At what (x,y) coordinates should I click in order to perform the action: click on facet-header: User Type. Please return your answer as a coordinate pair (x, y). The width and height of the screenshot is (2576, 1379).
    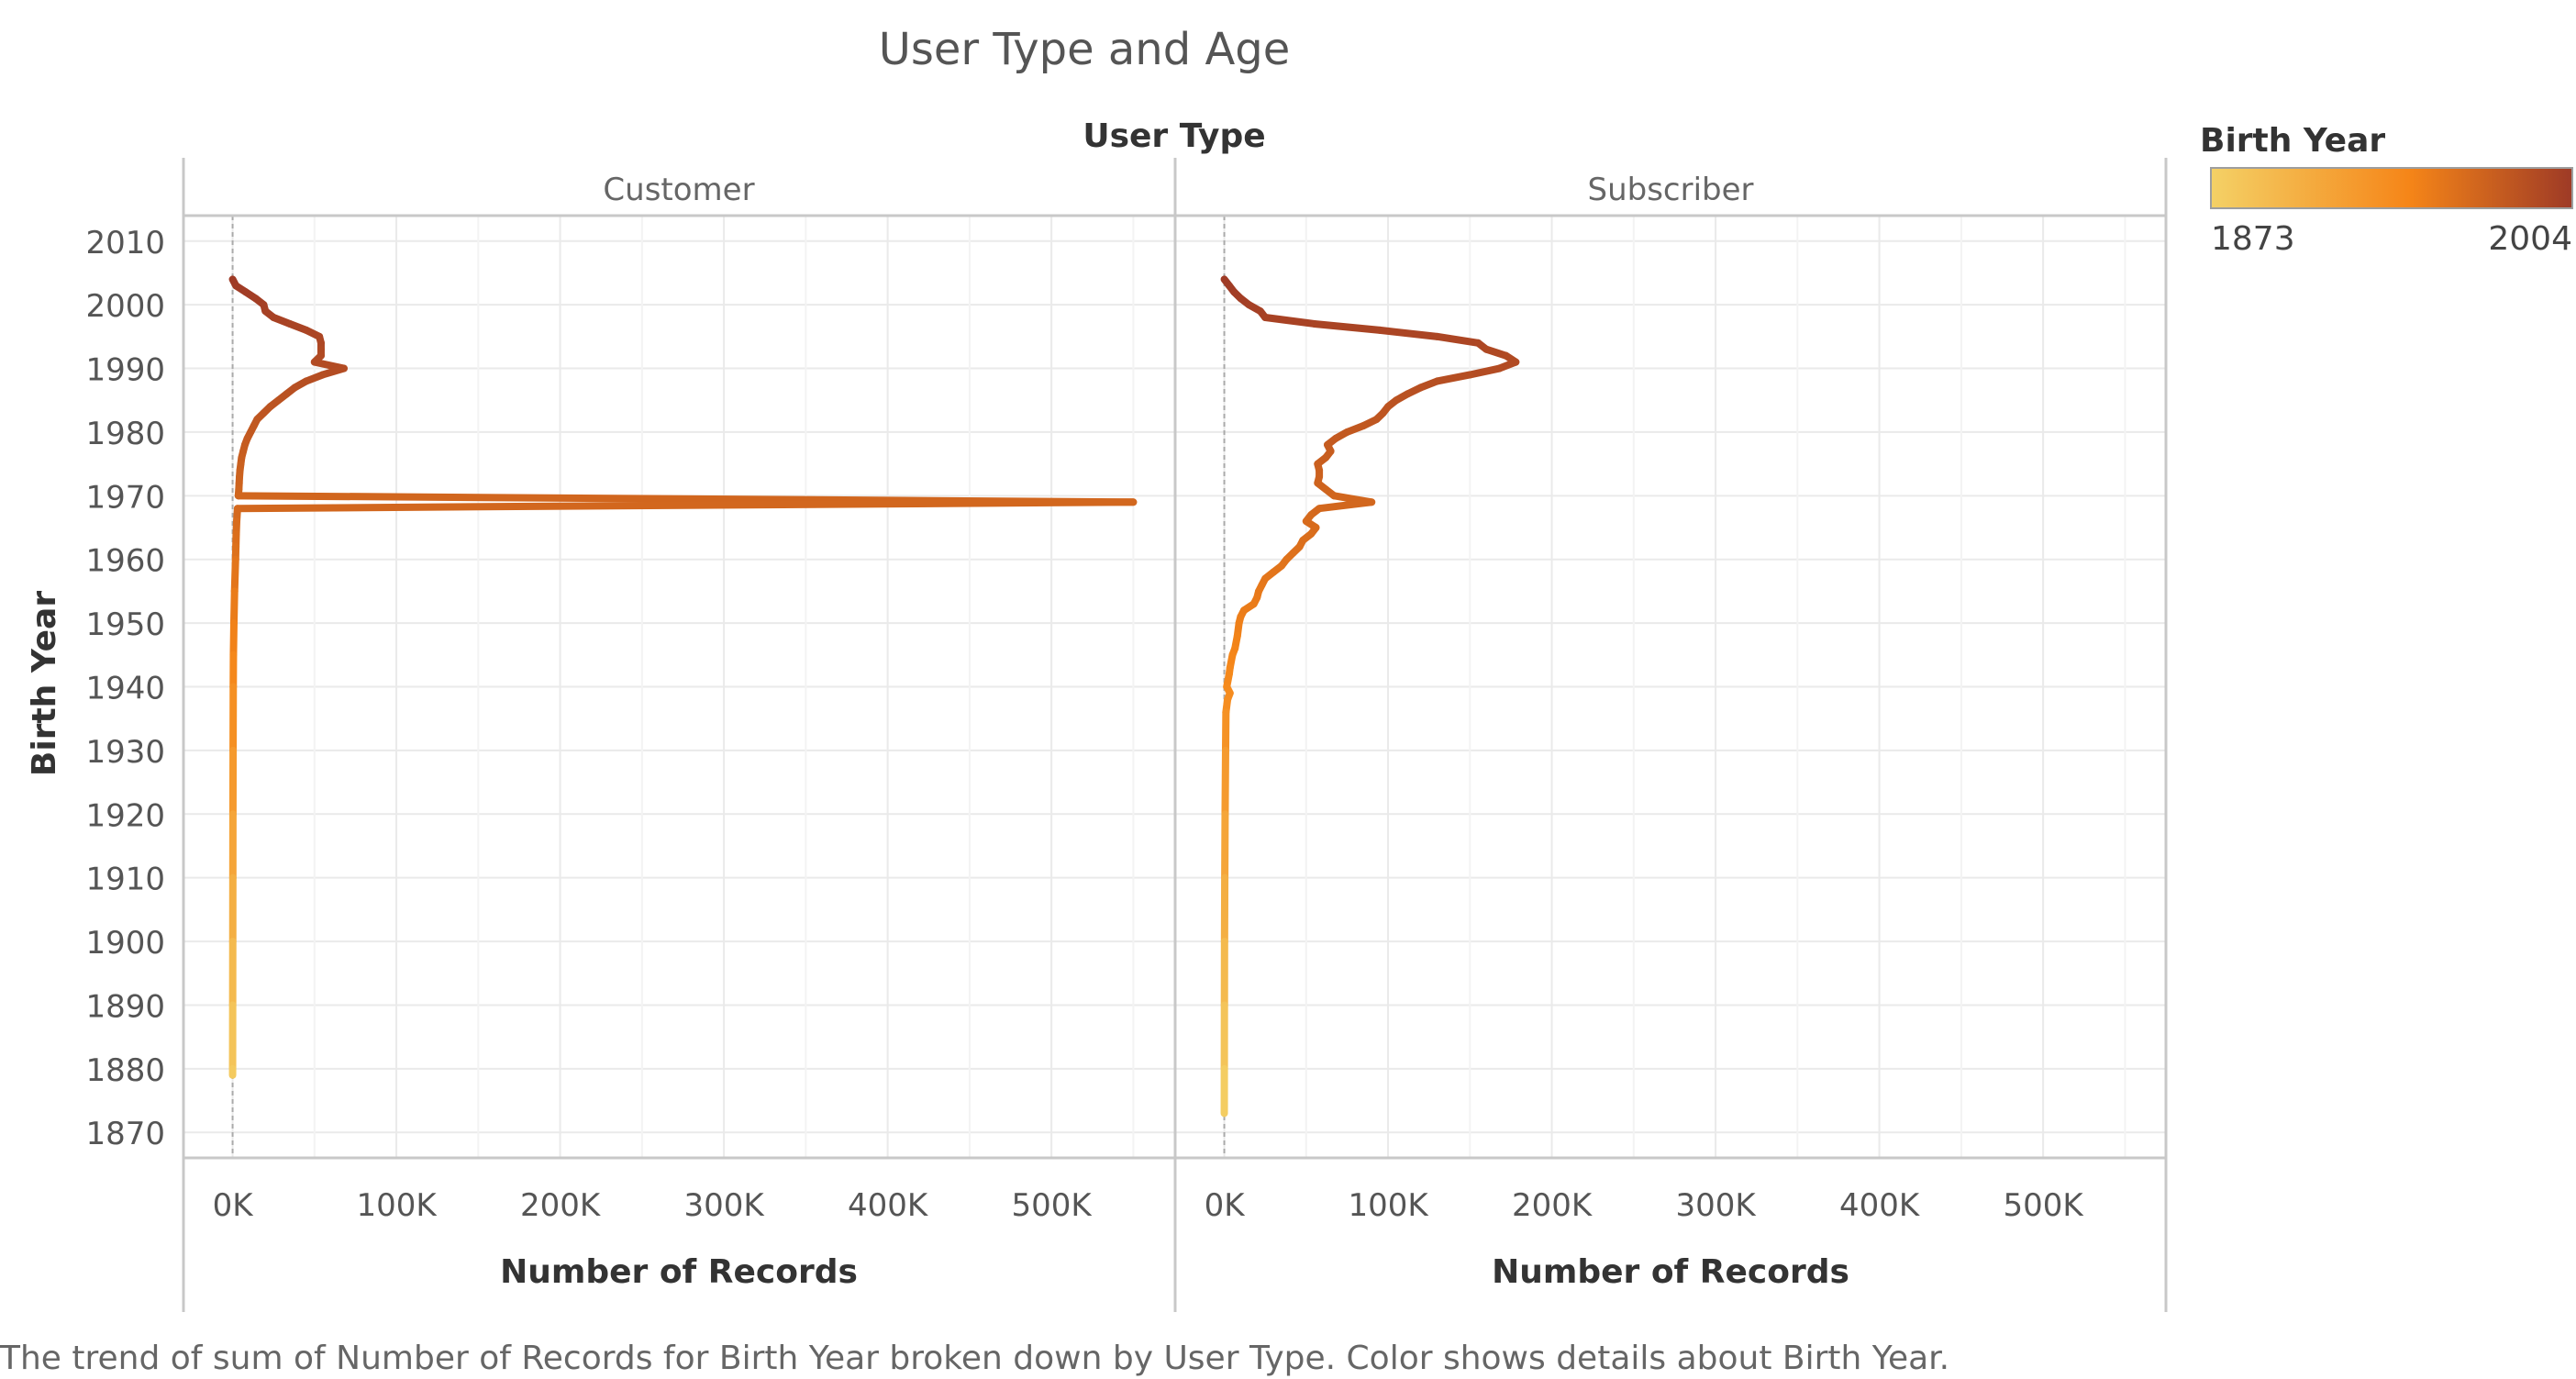
    Looking at the image, I should click on (1174, 136).